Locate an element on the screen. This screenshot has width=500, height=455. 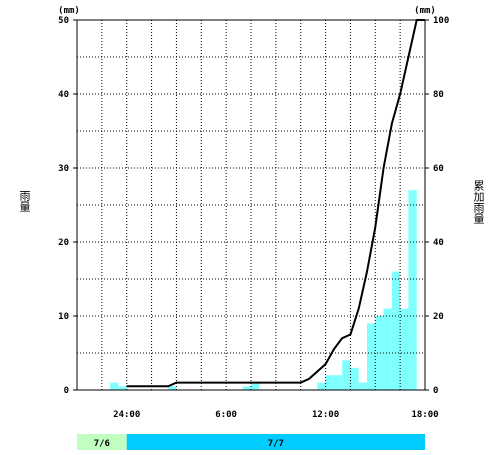
y-axis-label-left: 雨量 is located at coordinates (24, 201).